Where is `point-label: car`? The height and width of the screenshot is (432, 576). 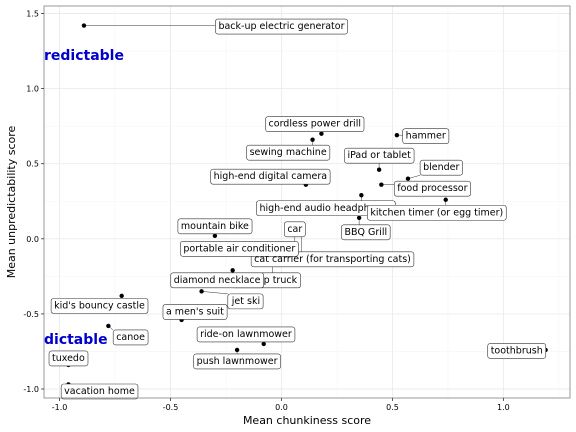
point-label: car is located at coordinates (295, 229).